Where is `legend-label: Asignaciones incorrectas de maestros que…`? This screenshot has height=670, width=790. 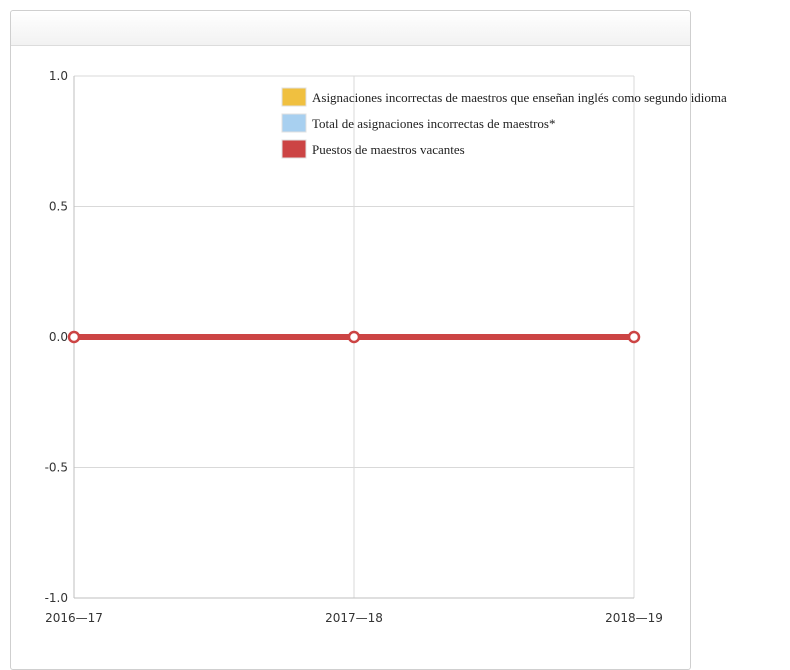
legend-label: Asignaciones incorrectas de maestros que… is located at coordinates (519, 97).